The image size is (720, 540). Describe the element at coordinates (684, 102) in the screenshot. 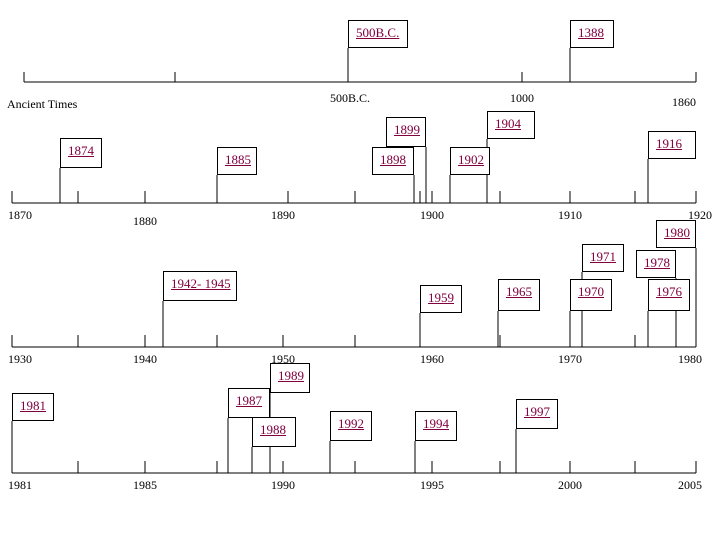

I see `timeline-year-label: 1860` at that location.